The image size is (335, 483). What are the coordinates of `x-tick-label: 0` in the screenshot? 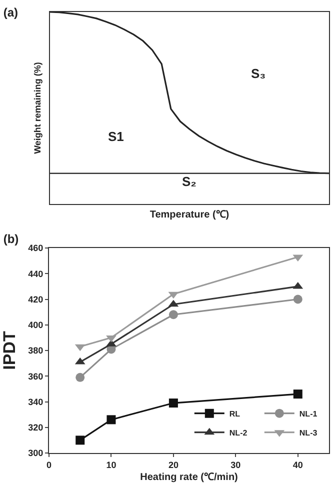 It's located at (49, 465).